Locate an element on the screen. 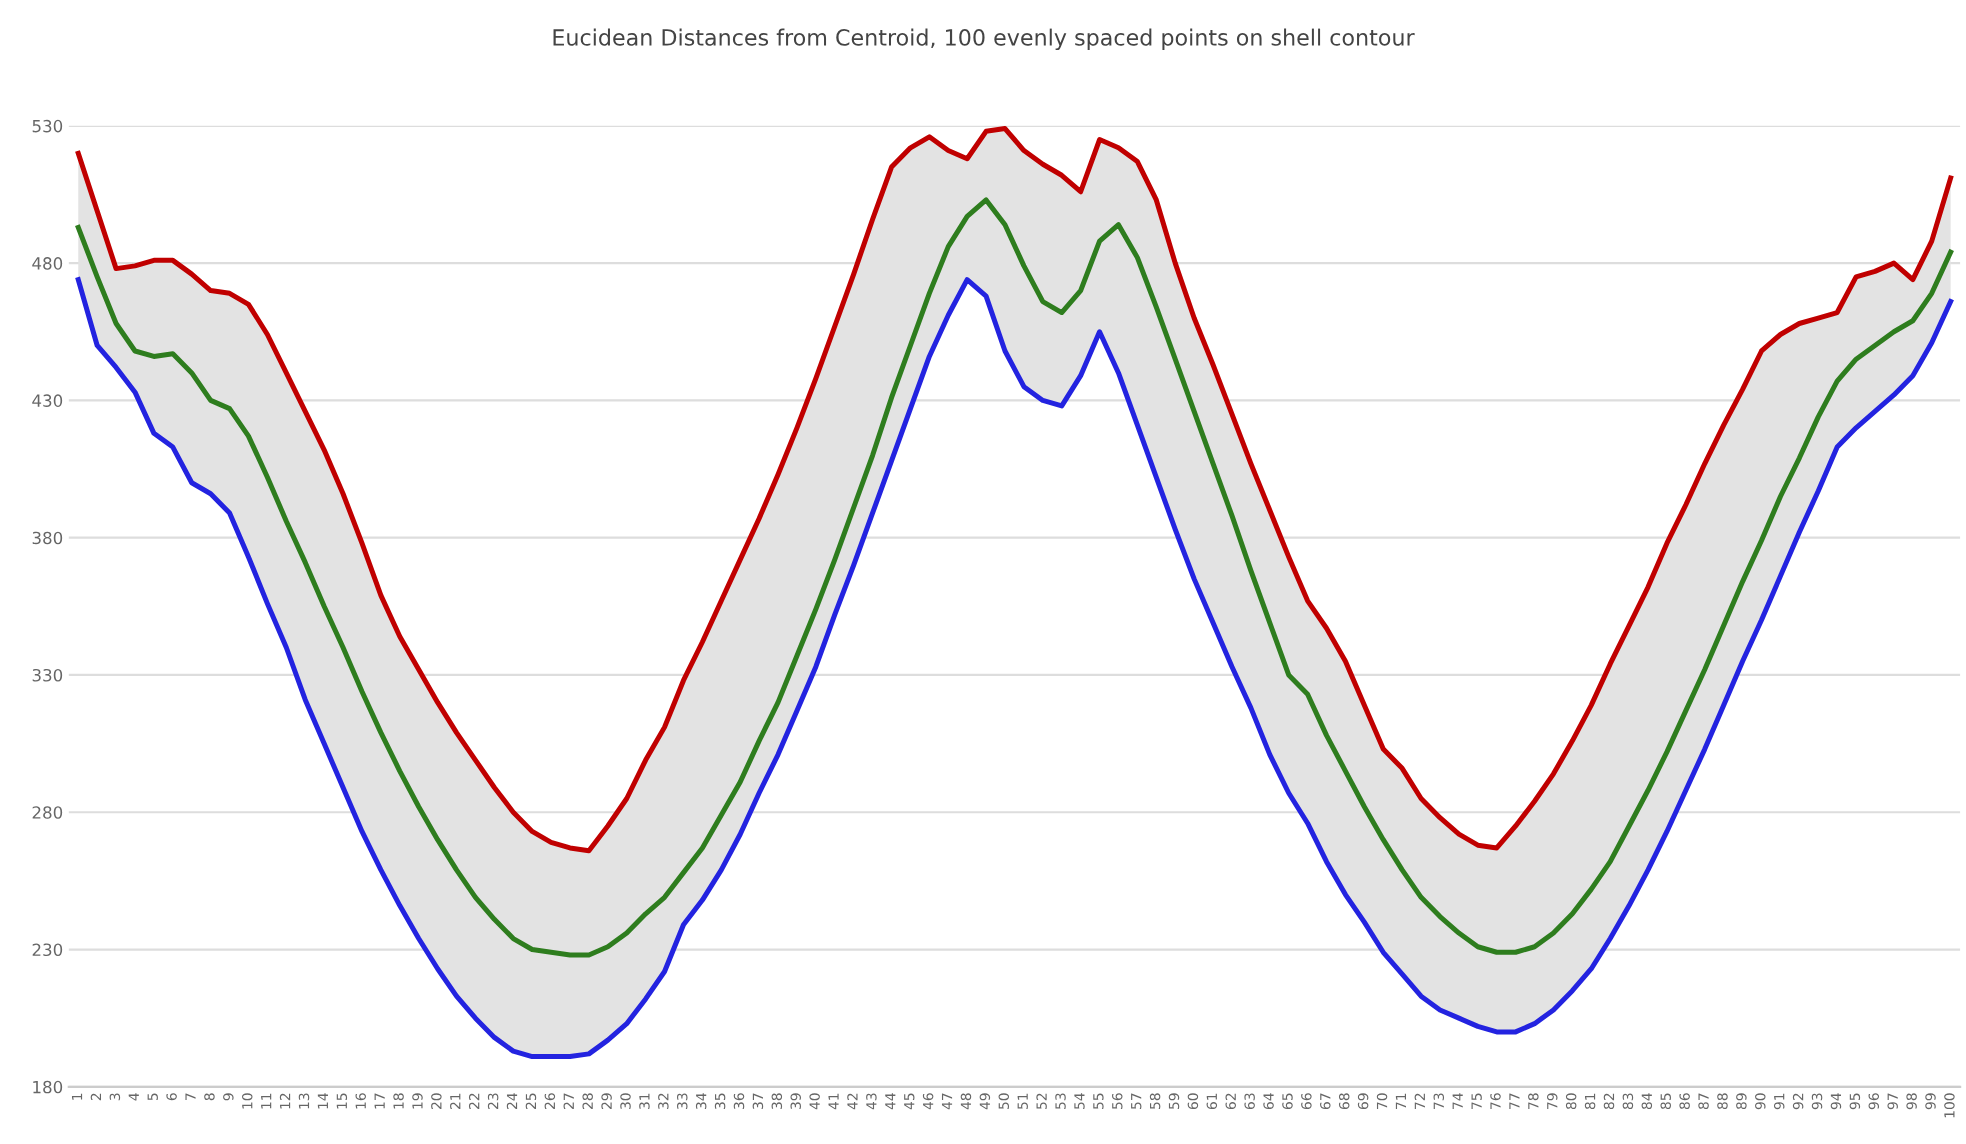 The width and height of the screenshot is (1966, 1144). y-tick-label: 280 is located at coordinates (47, 812).